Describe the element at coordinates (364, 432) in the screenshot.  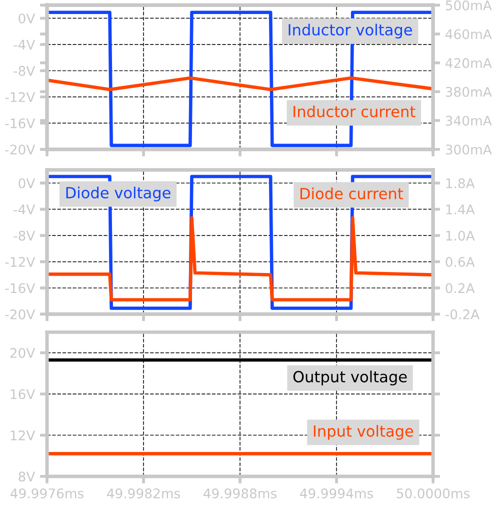
I see `series-label: Input voltage` at that location.